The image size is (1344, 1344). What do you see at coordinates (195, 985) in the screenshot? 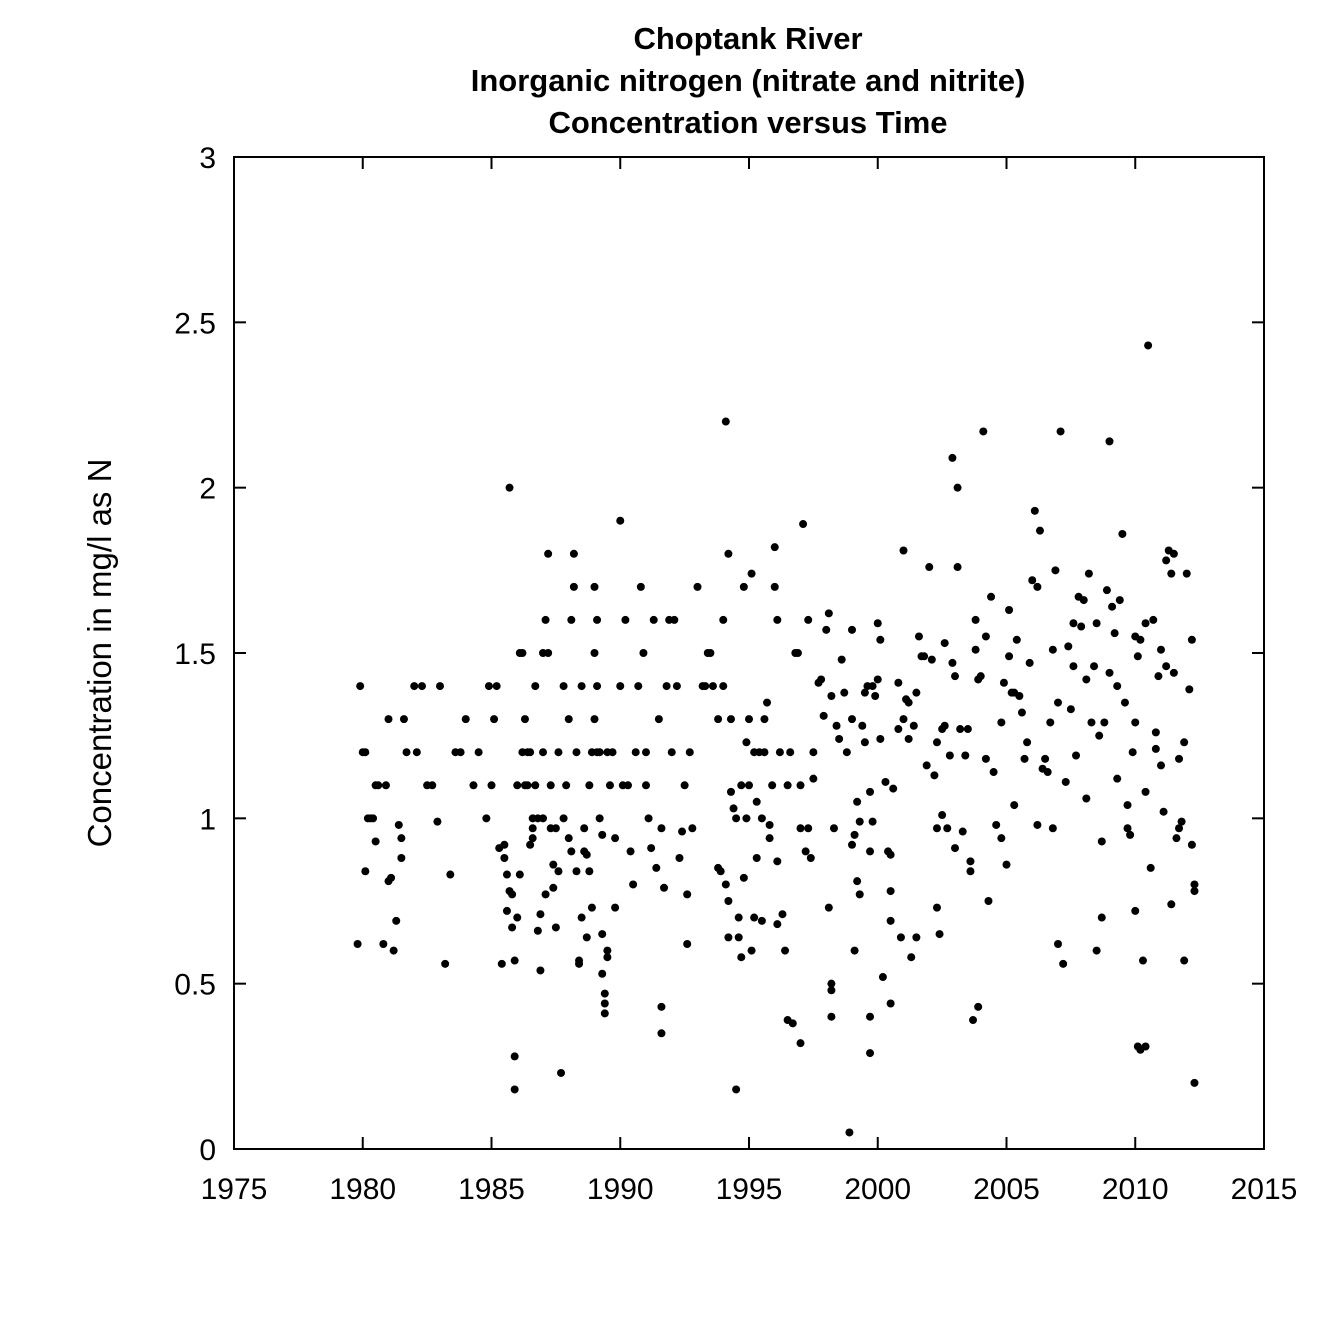
I see `y-tick-label: 0.5` at bounding box center [195, 985].